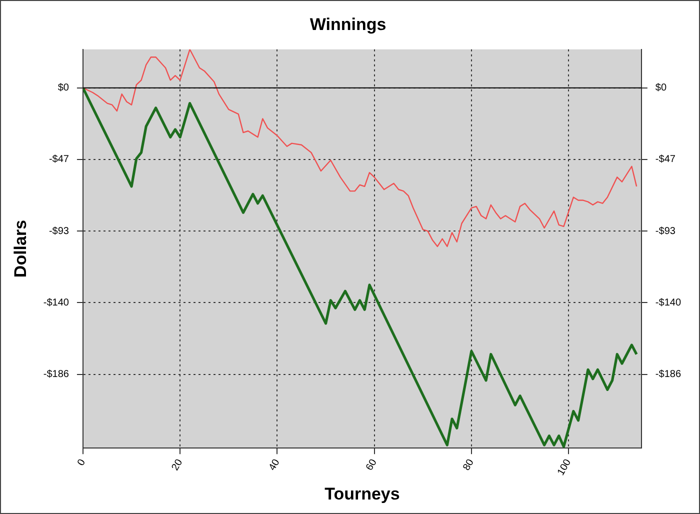  Describe the element at coordinates (56, 374) in the screenshot. I see `y-tick-label: -$186` at that location.